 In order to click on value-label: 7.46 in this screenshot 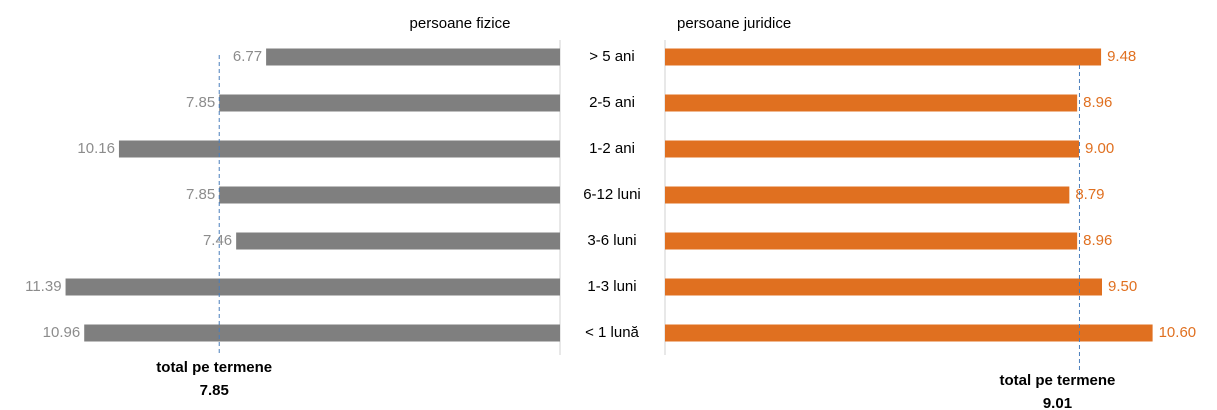, I will do `click(217, 240)`.